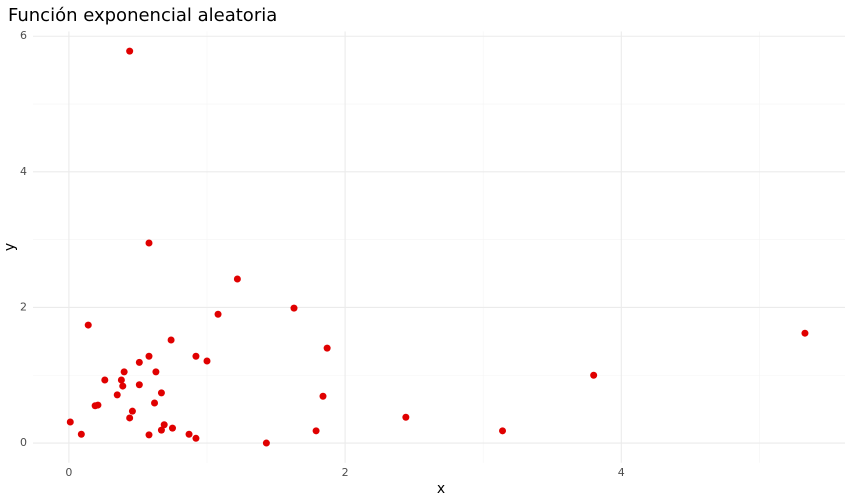 This screenshot has width=849, height=500. I want to click on x-tick-label: 4, so click(621, 472).